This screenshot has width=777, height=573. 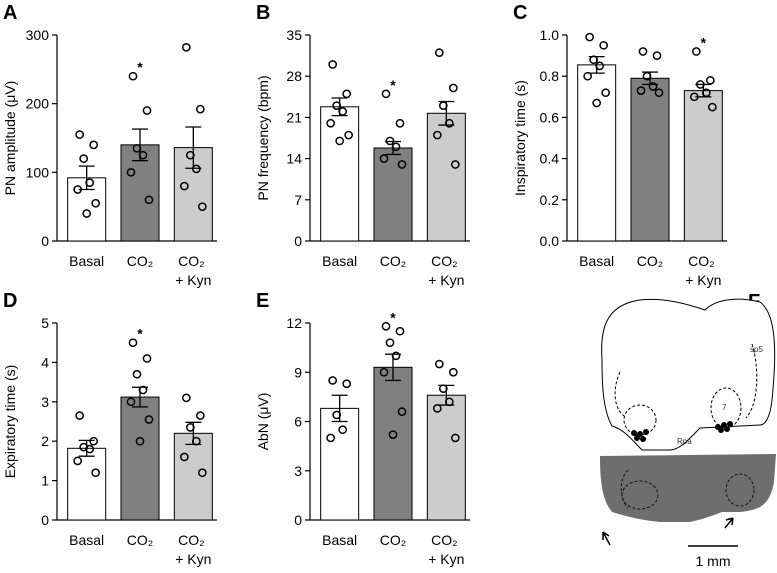 I want to click on sp5-right, so click(x=751, y=381).